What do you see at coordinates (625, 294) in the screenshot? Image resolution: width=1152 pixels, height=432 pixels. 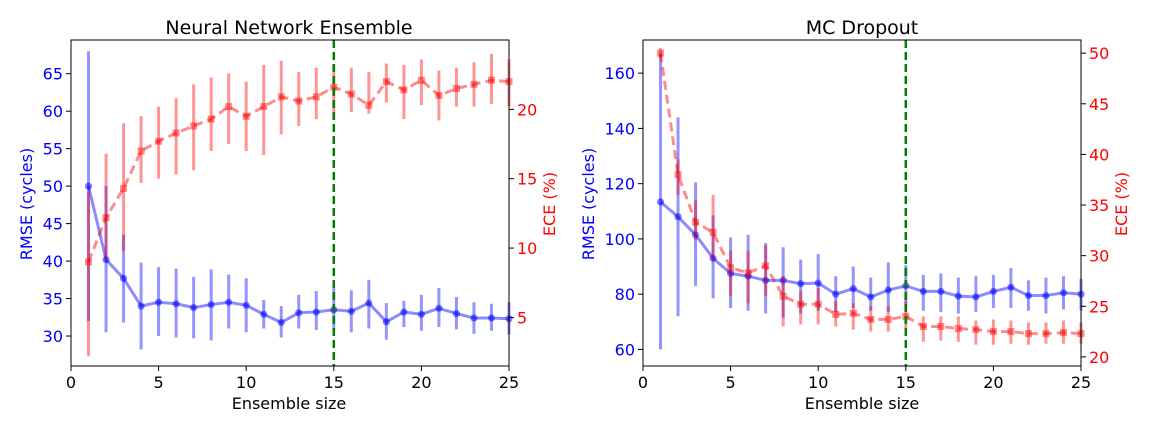 I see `y-tick-label: 80` at bounding box center [625, 294].